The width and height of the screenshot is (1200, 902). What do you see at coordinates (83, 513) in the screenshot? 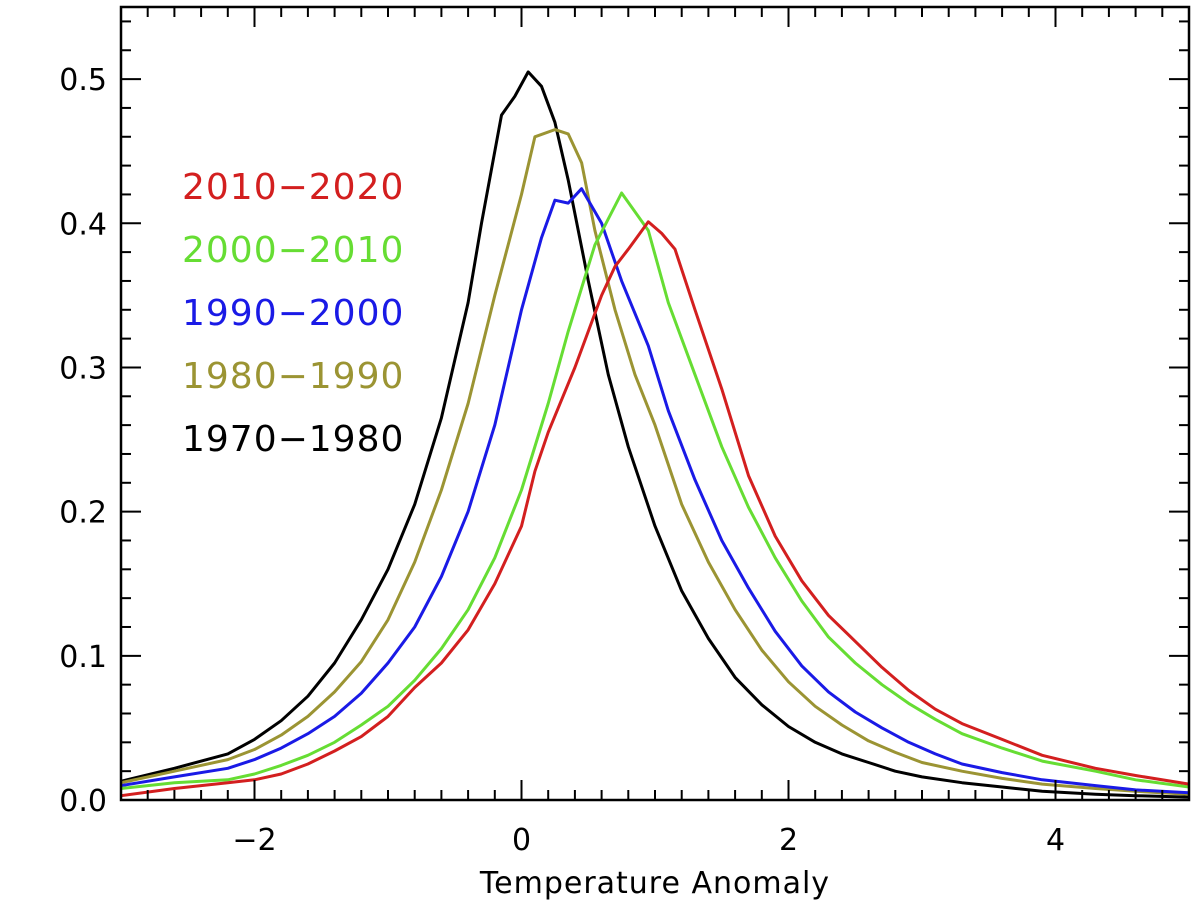
I see `y-tick-label: 0.2` at bounding box center [83, 513].